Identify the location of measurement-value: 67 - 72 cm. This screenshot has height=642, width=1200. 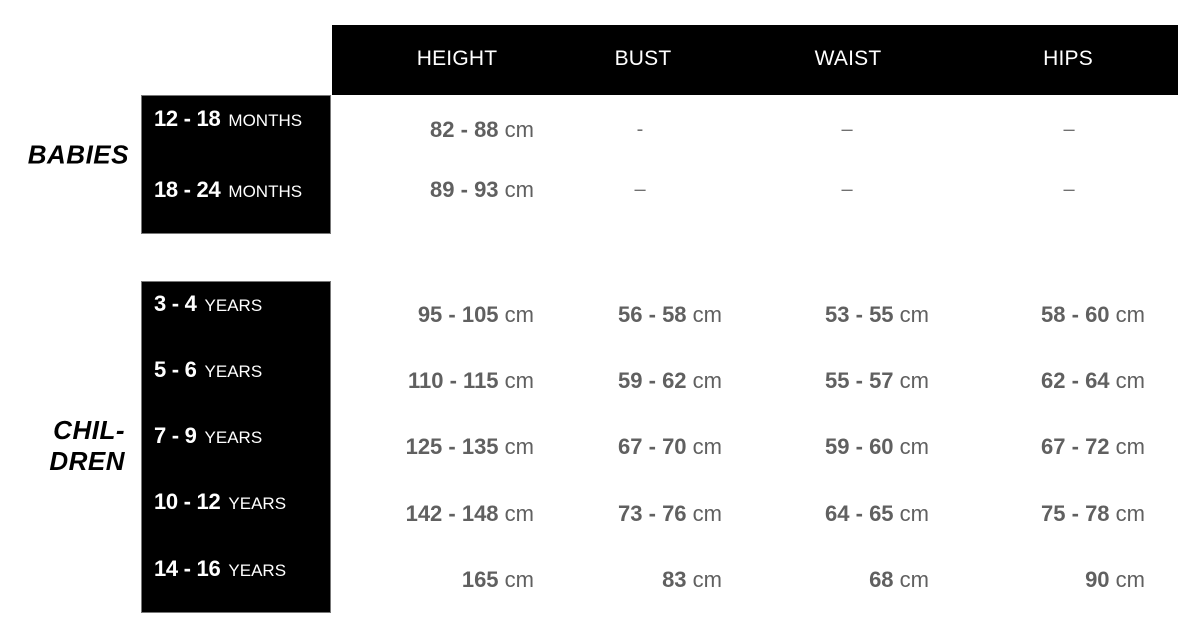
(1093, 447).